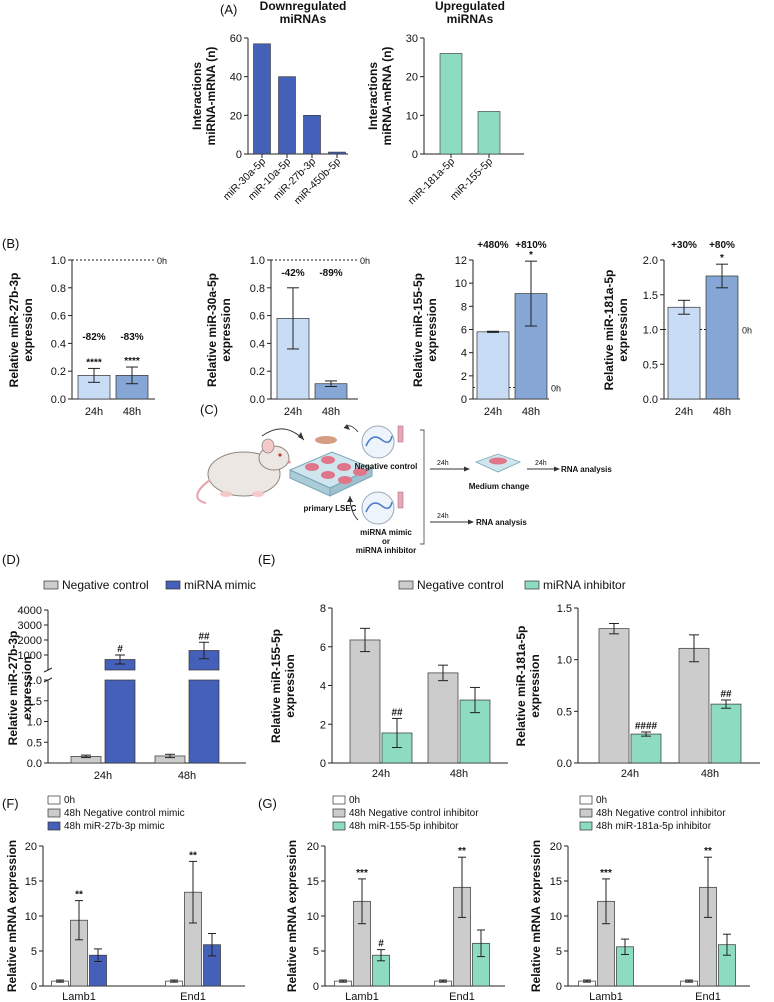  What do you see at coordinates (257, 289) in the screenshot?
I see `y-tick-label: 0.8` at bounding box center [257, 289].